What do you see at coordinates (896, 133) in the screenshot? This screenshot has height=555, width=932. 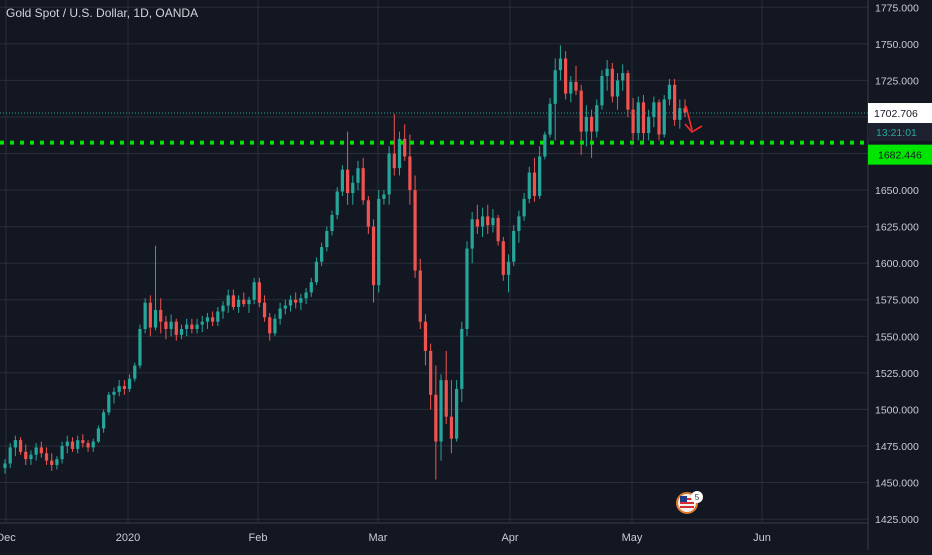 I see `countdown-label: 13:21:01` at bounding box center [896, 133].